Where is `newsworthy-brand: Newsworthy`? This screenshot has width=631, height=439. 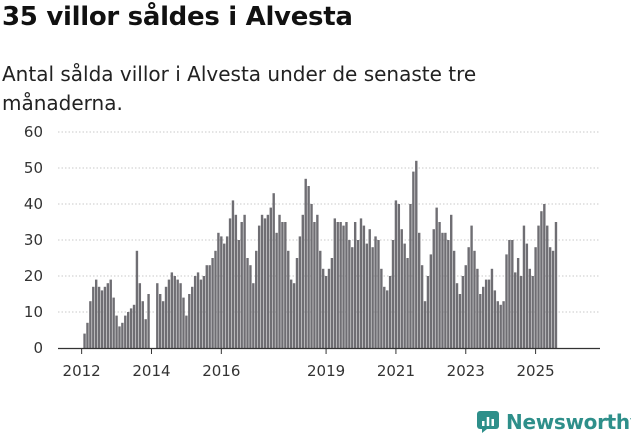 newsworthy-brand: Newsworthy is located at coordinates (553, 422).